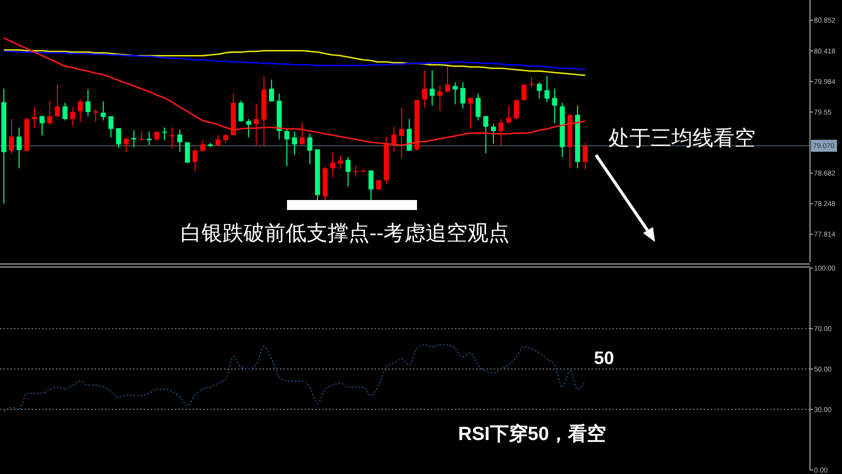  Describe the element at coordinates (345, 233) in the screenshot. I see `annotation: 白银跌破前低支撑点--考虑追空观点` at that location.